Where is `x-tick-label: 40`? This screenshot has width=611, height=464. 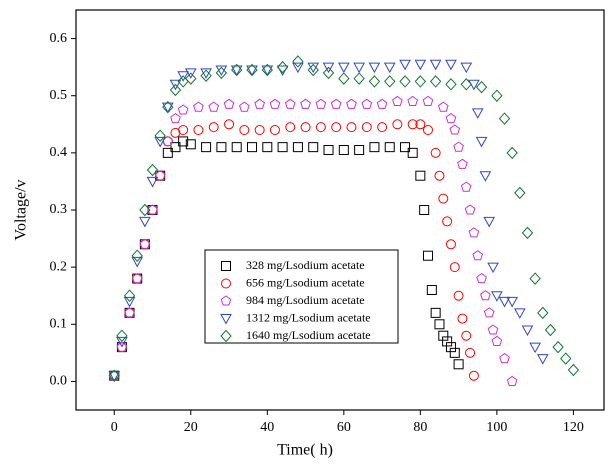
x-tick-label: 40 is located at coordinates (267, 427).